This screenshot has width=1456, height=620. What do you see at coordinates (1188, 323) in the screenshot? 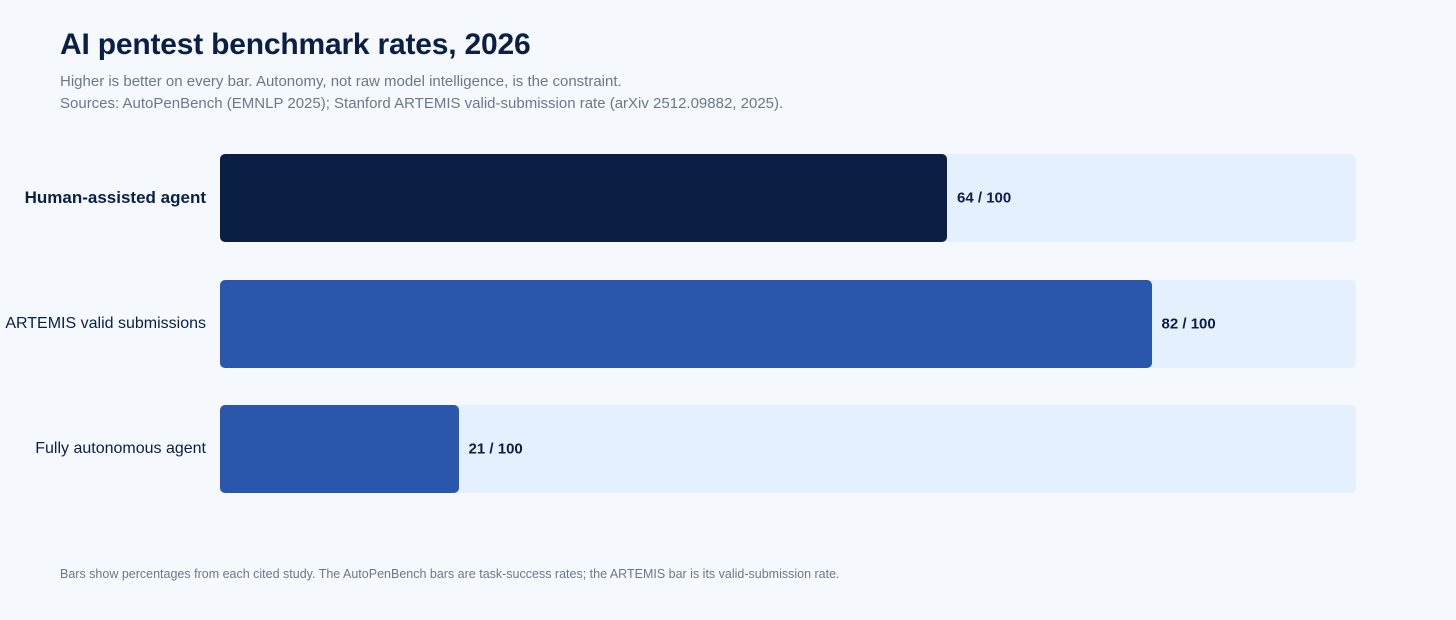
I see `bar-value-label: 82 / 100` at bounding box center [1188, 323].